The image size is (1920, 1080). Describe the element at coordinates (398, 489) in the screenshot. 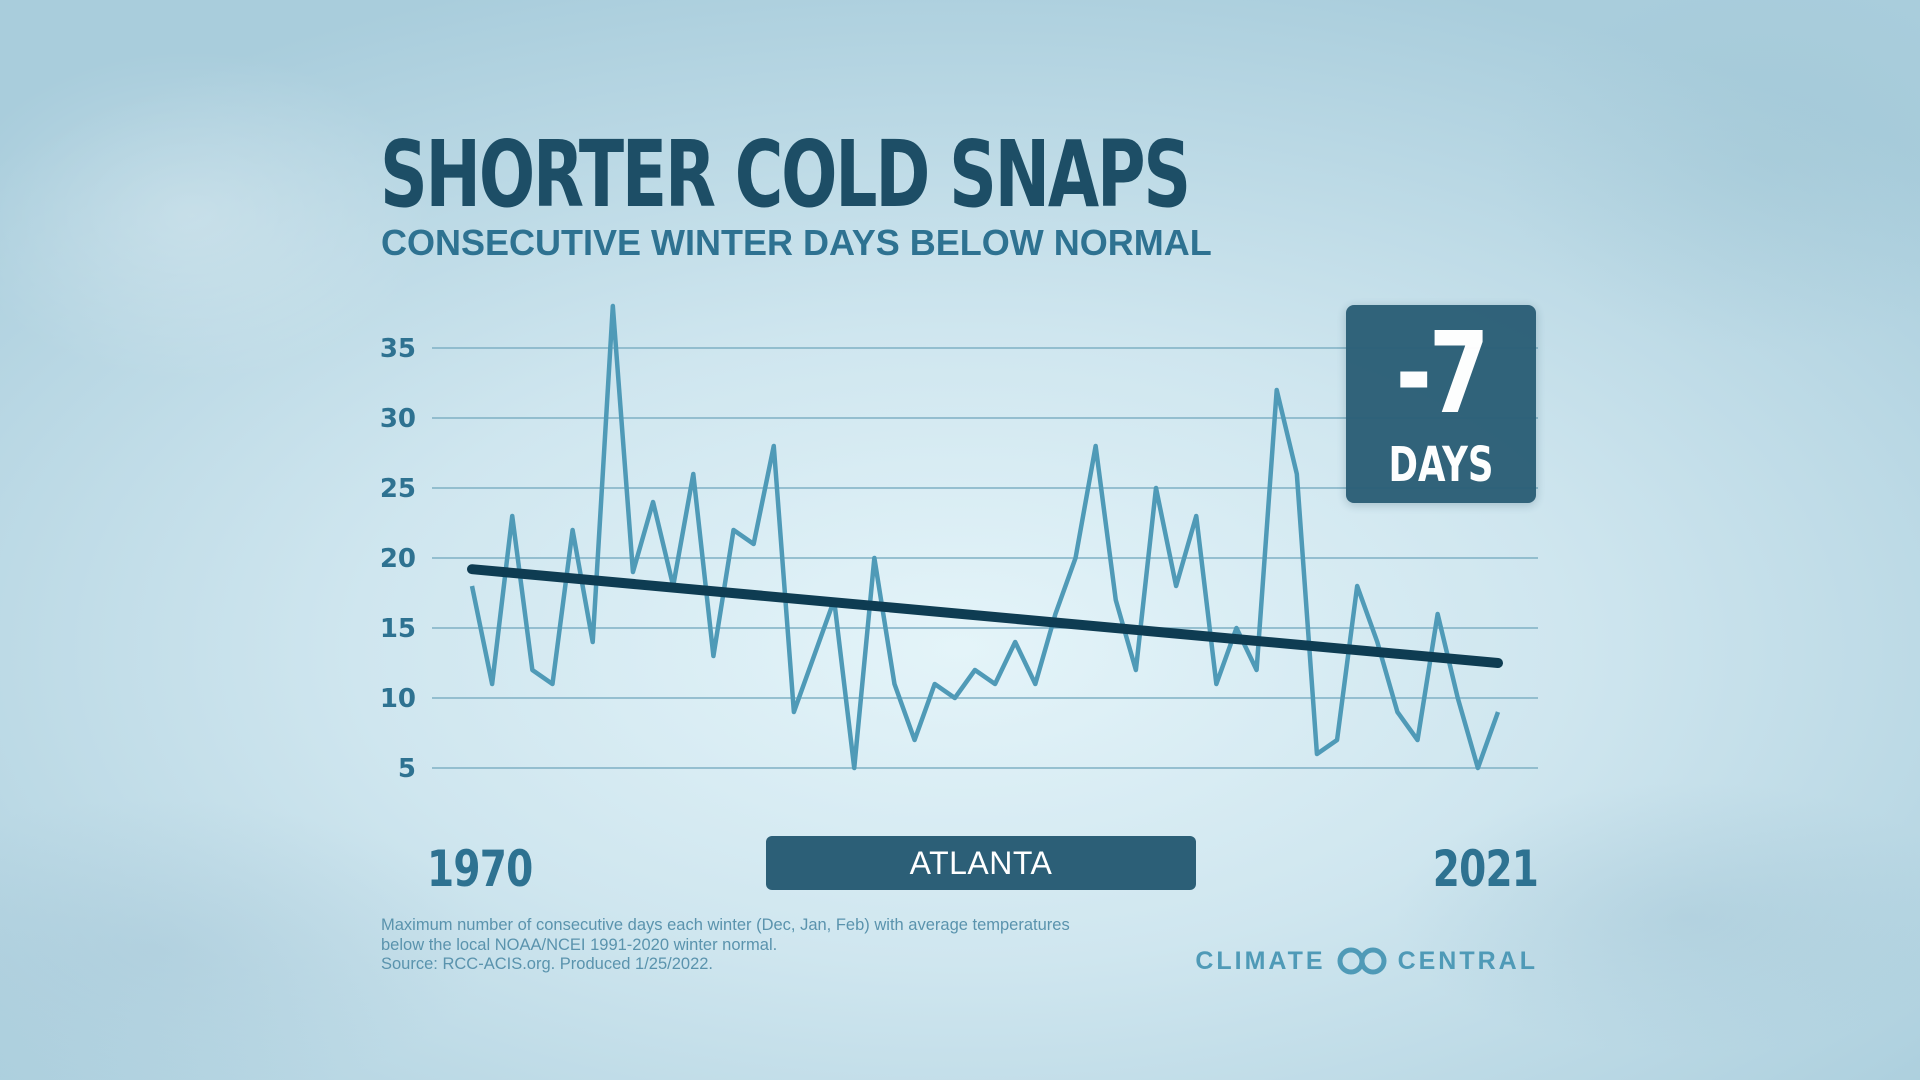

I see `y-tick-label-25: 25` at that location.